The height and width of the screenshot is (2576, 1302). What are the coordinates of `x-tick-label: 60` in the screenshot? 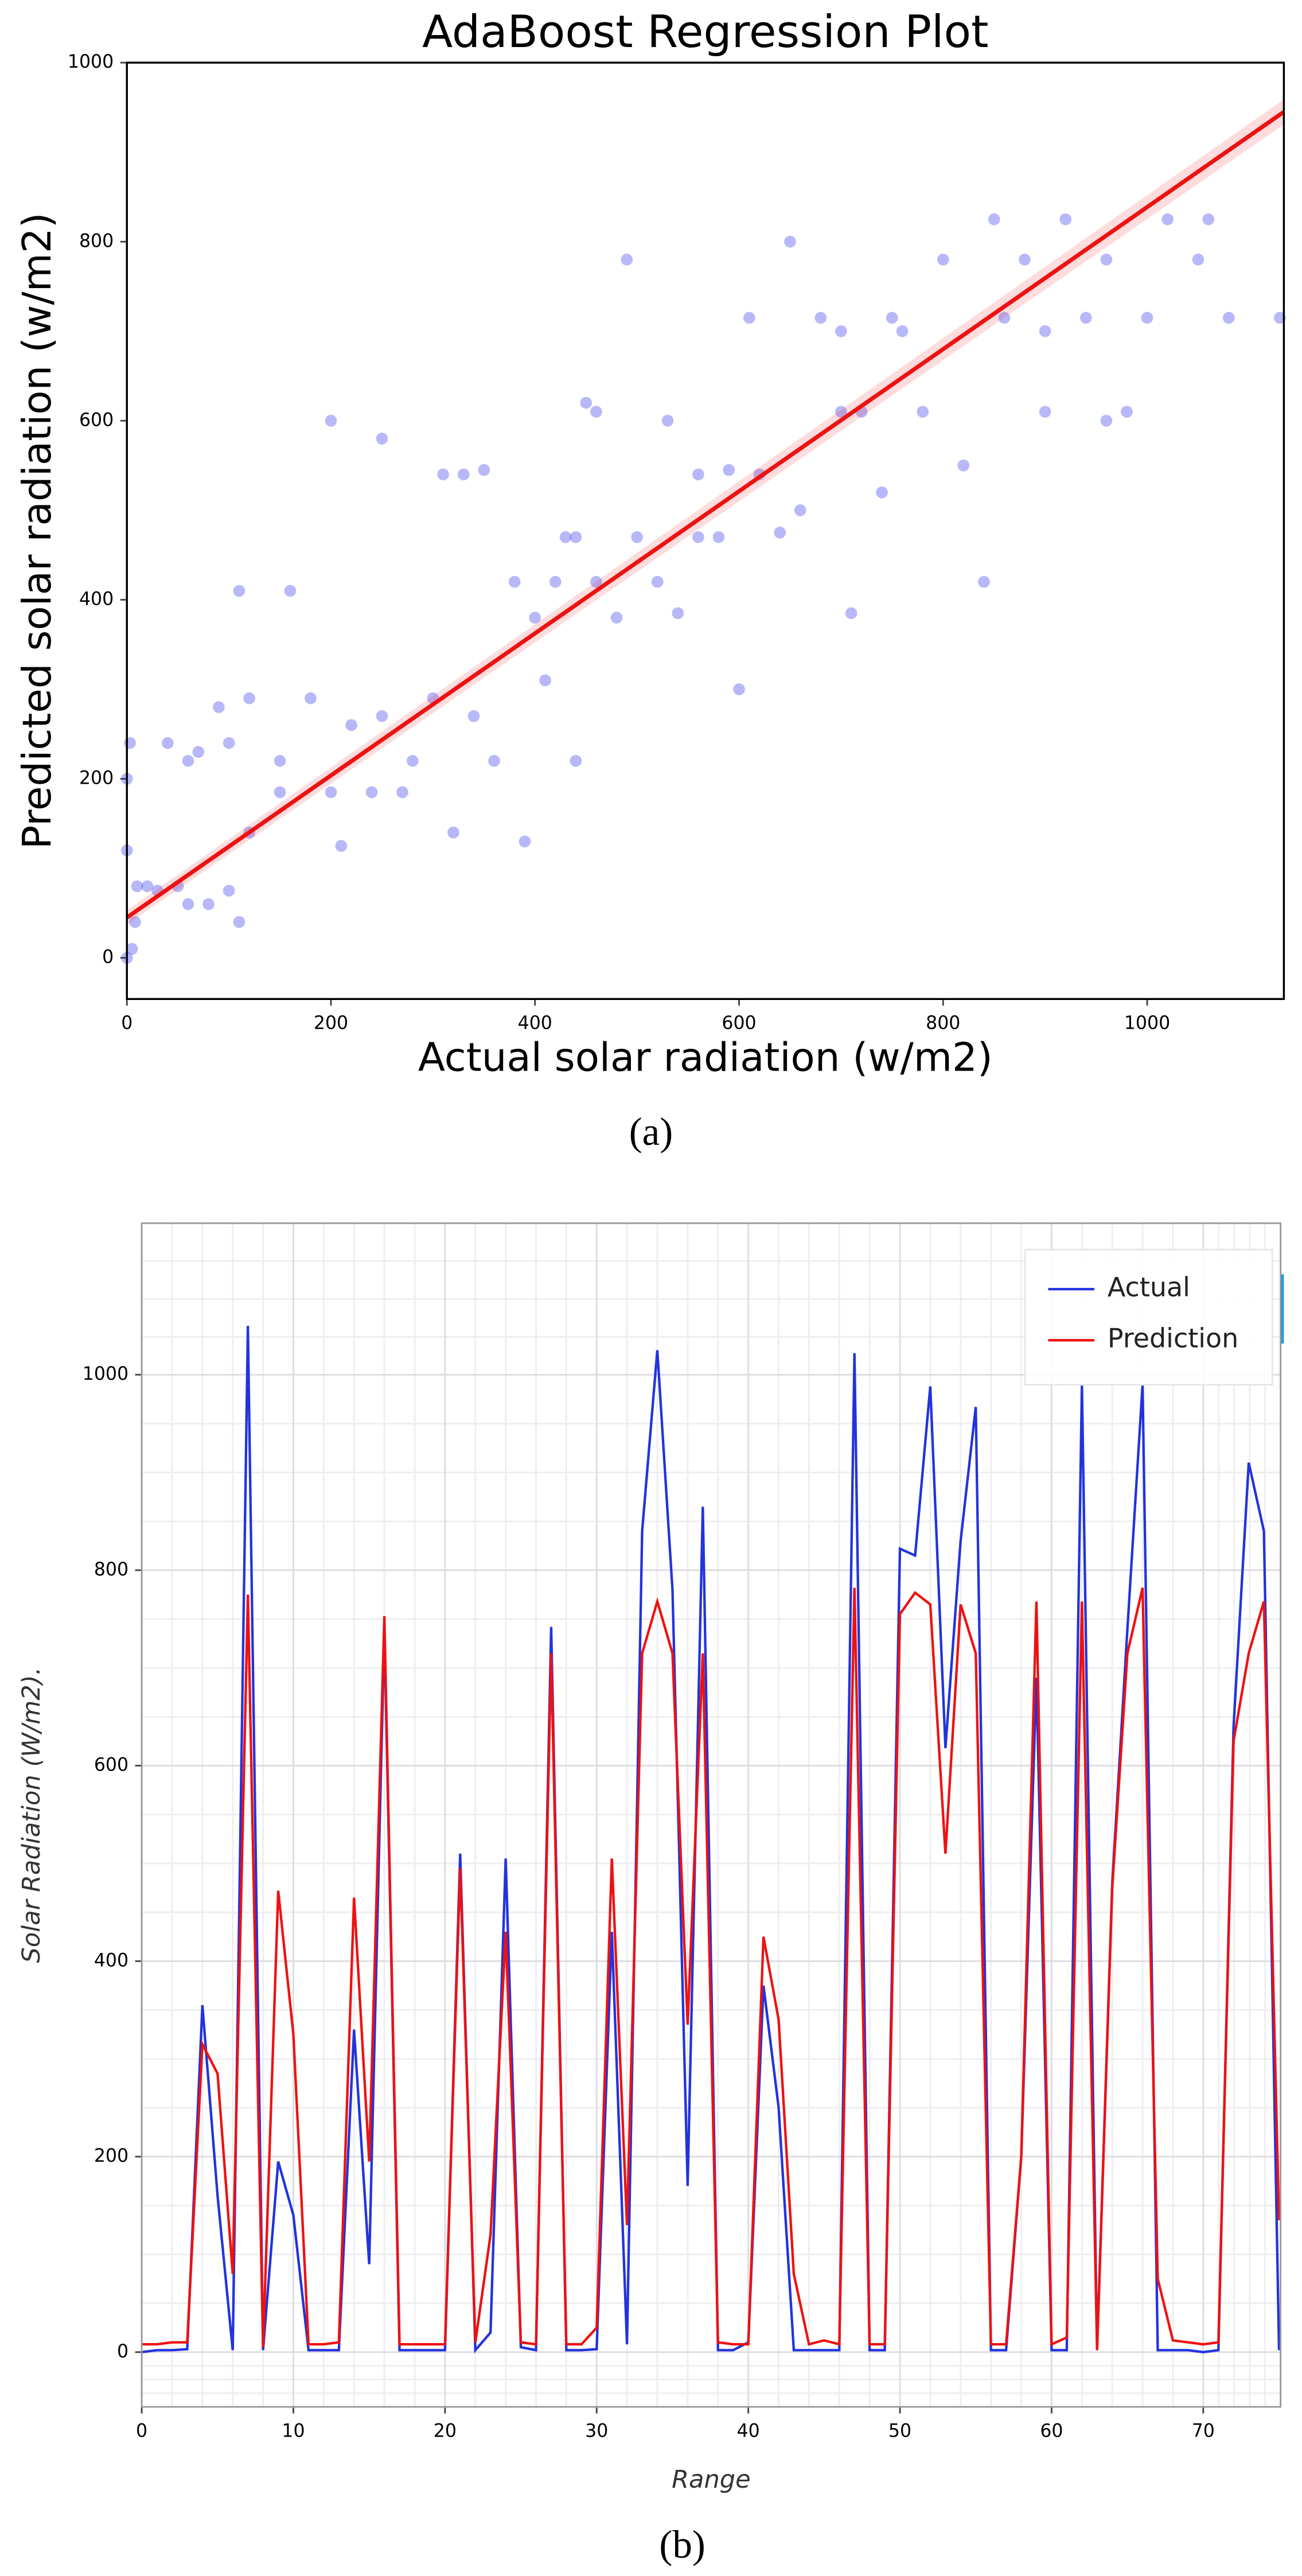 It's located at (1051, 2431).